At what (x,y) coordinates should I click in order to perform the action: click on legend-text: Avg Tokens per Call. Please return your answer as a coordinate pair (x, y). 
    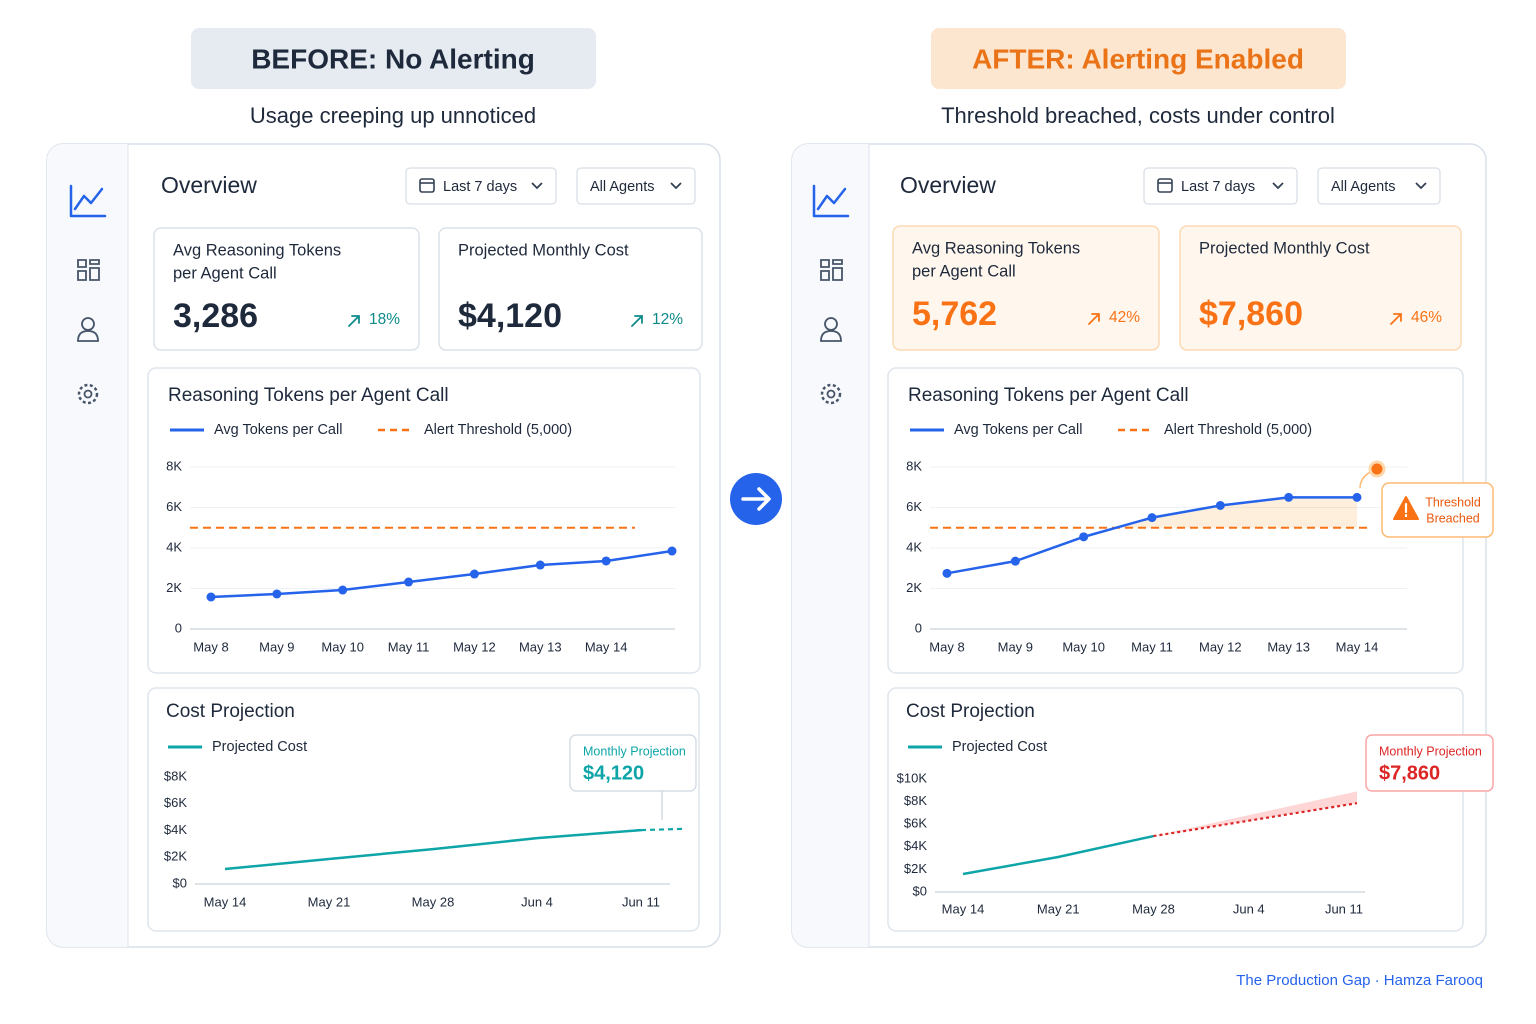
    Looking at the image, I should click on (278, 430).